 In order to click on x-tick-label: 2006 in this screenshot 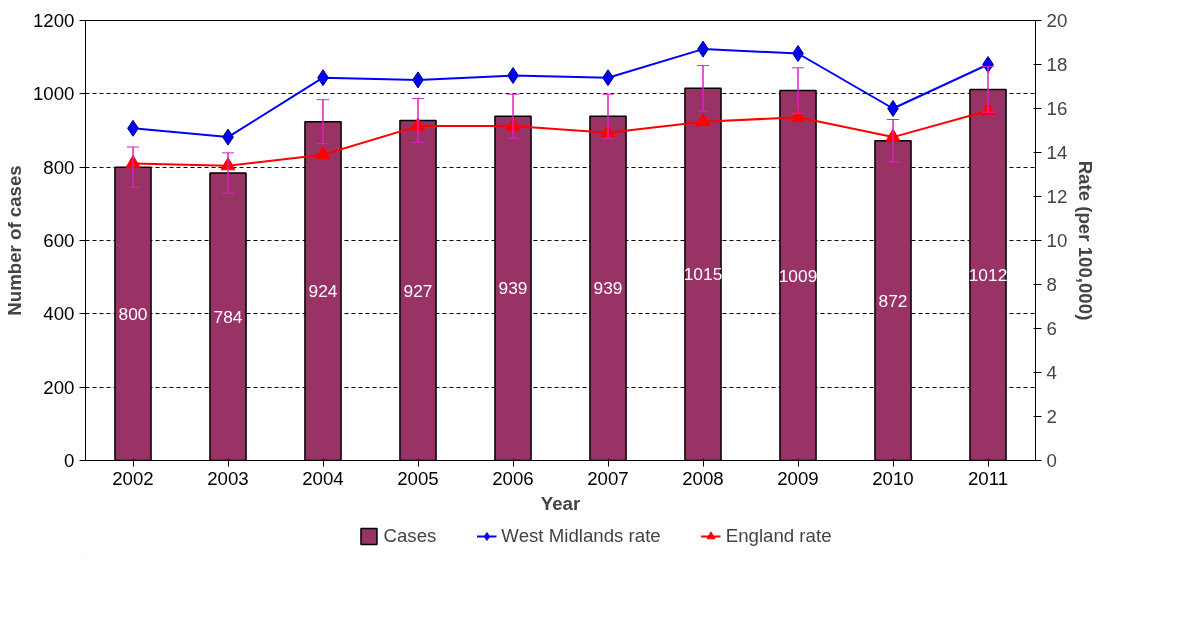, I will do `click(513, 478)`.